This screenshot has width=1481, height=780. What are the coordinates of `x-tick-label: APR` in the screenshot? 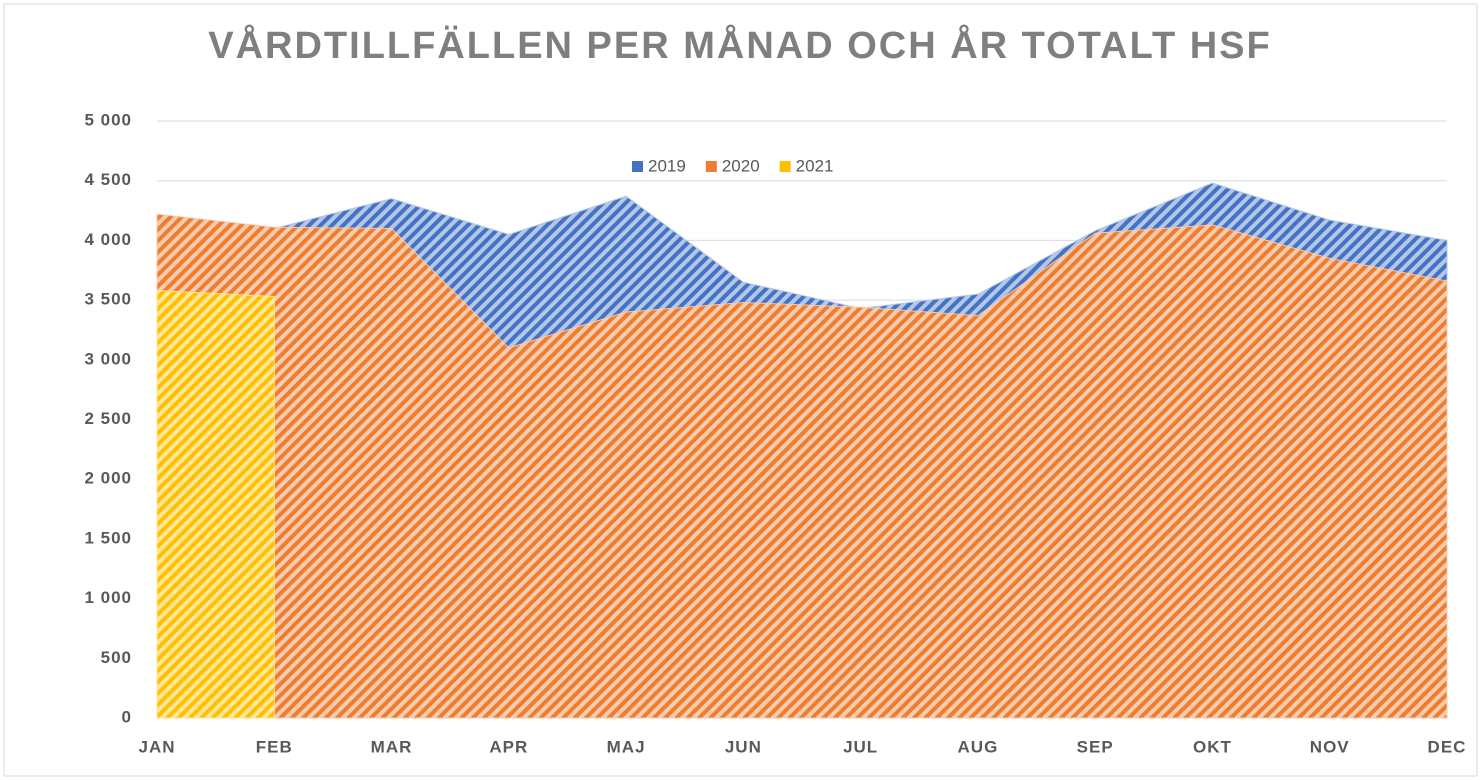 It's located at (508, 746).